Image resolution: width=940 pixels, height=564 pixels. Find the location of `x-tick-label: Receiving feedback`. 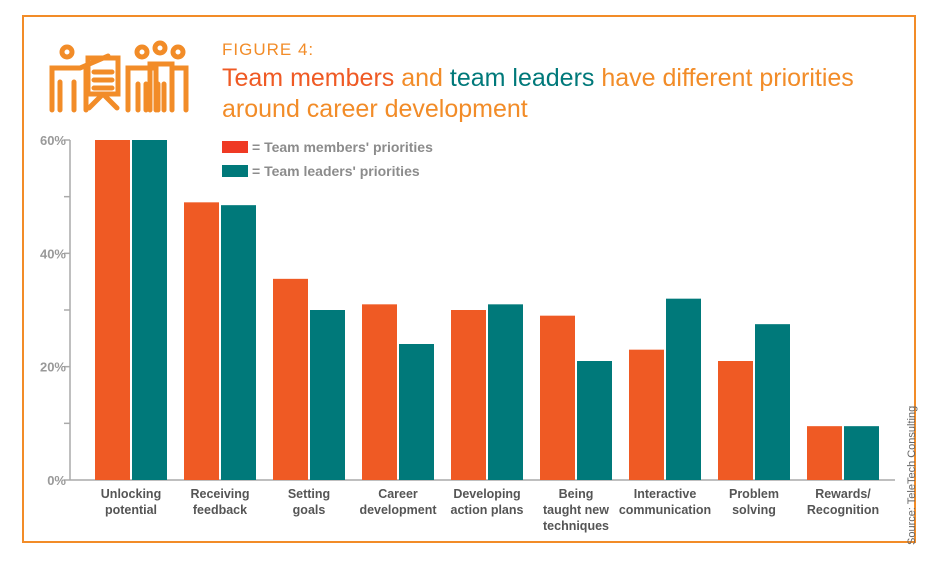

x-tick-label: Receiving feedback is located at coordinates (219, 502).